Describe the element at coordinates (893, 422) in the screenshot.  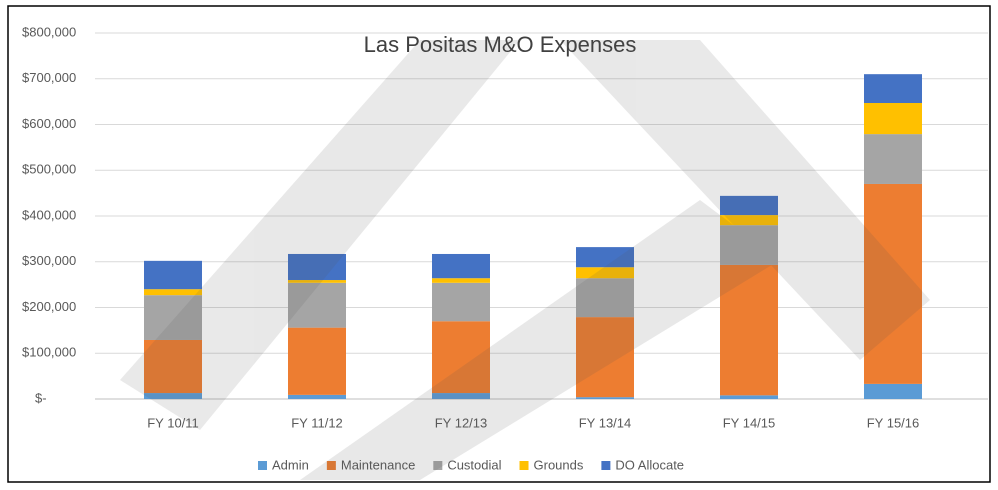
I see `x-tick-label: FY 15/16` at that location.